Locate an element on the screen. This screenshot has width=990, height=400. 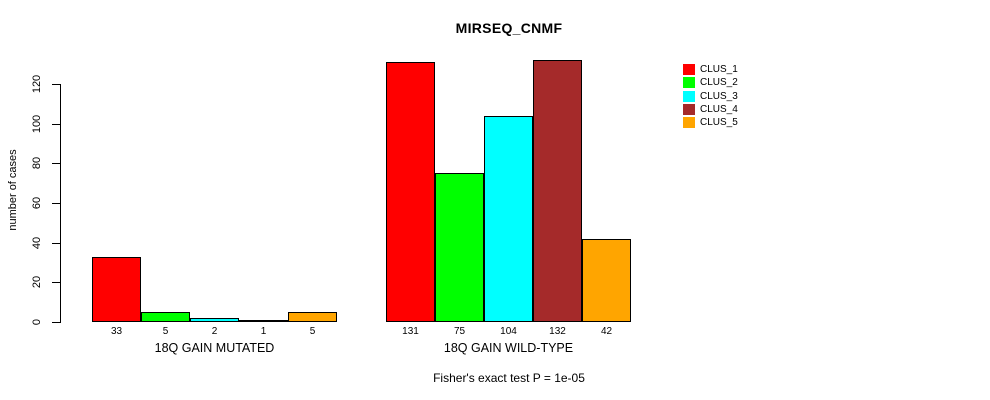
bar-clus_5-group1 is located at coordinates (312, 317).